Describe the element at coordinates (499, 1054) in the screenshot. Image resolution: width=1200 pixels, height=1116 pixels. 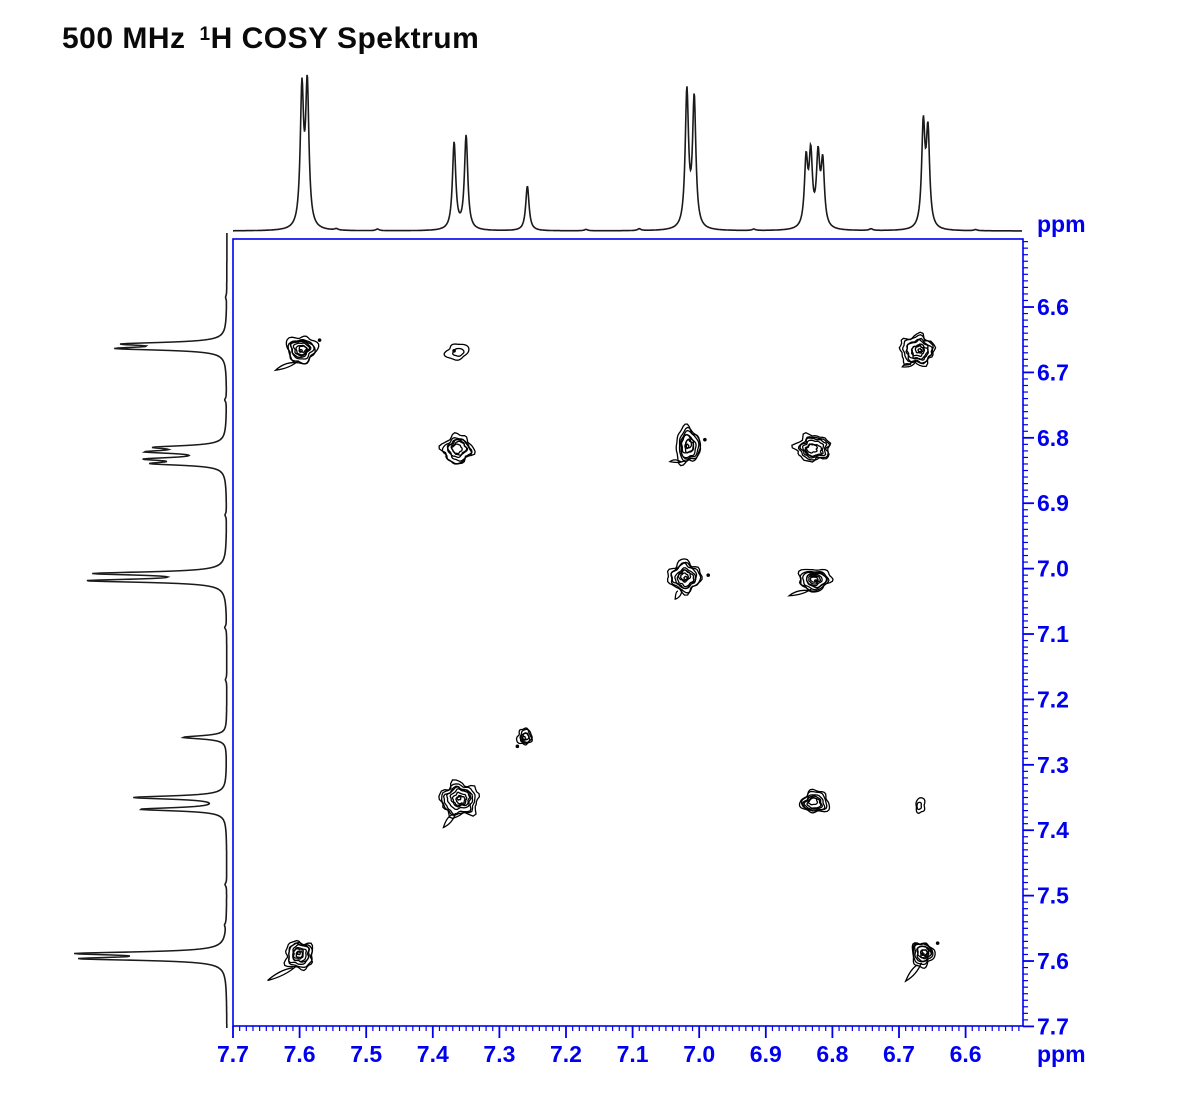
I see `f2-tick-label: 7.3` at that location.